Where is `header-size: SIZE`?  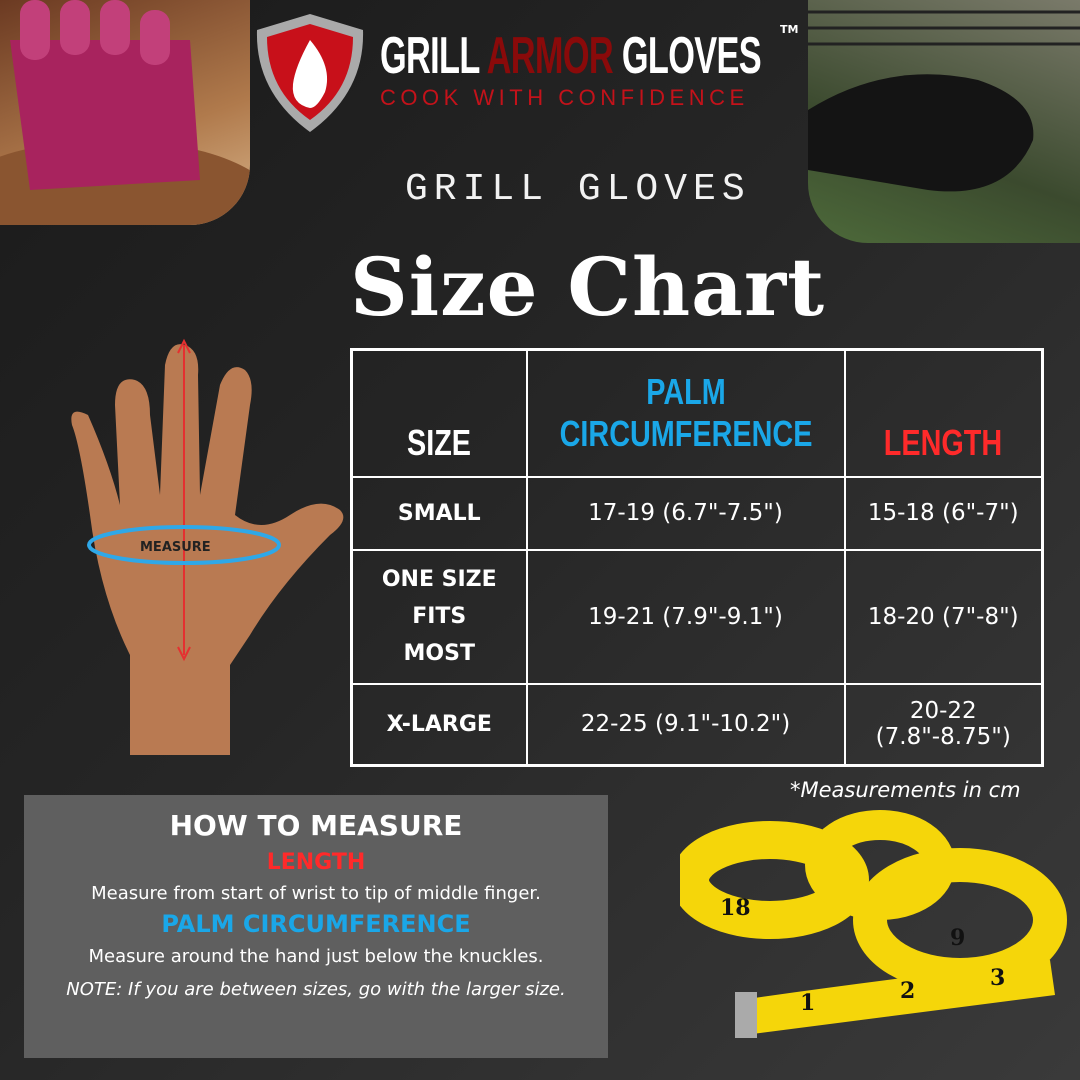
header-size: SIZE is located at coordinates (439, 442).